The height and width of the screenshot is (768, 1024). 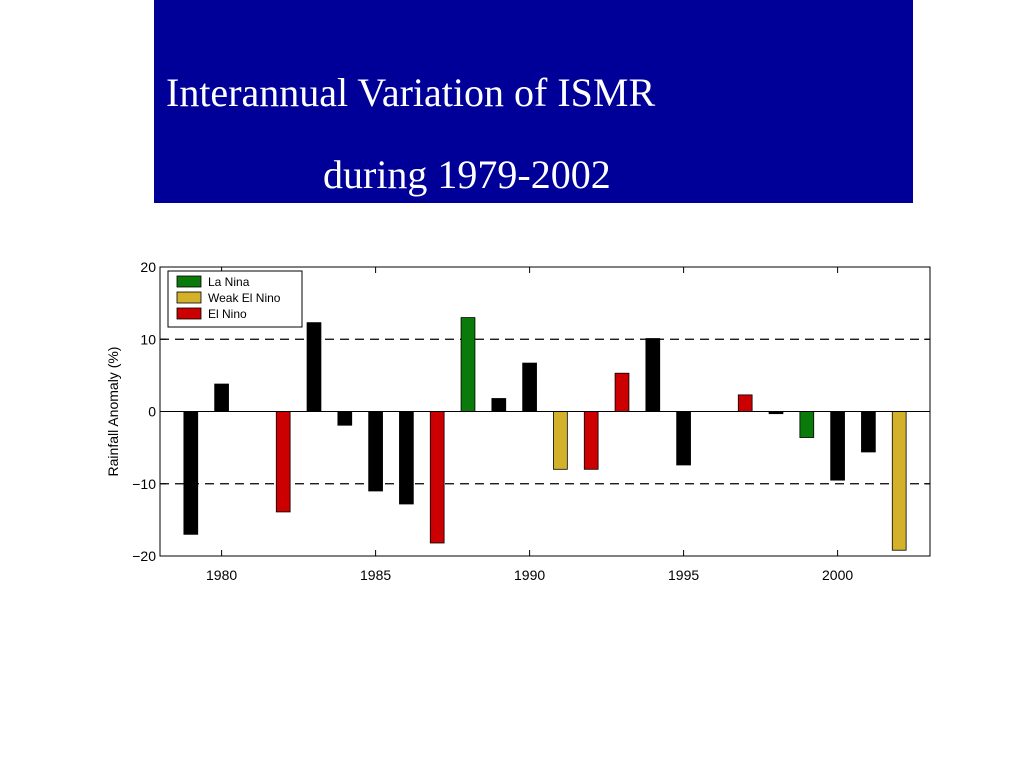 I want to click on bar-1986, so click(x=406, y=458).